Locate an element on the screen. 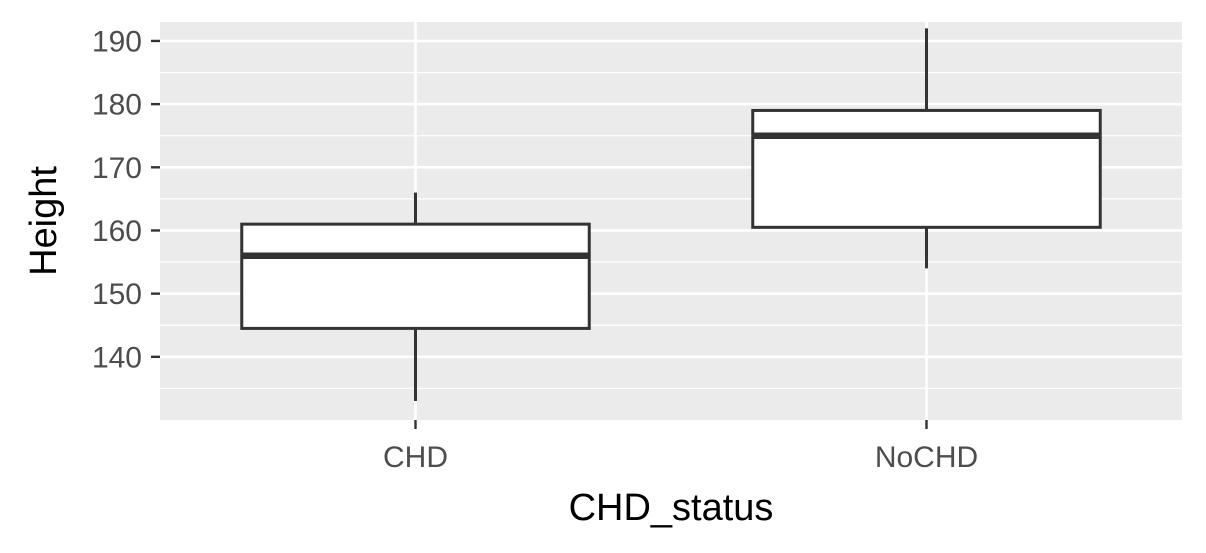  y-tick-label: 180 is located at coordinates (117, 105).